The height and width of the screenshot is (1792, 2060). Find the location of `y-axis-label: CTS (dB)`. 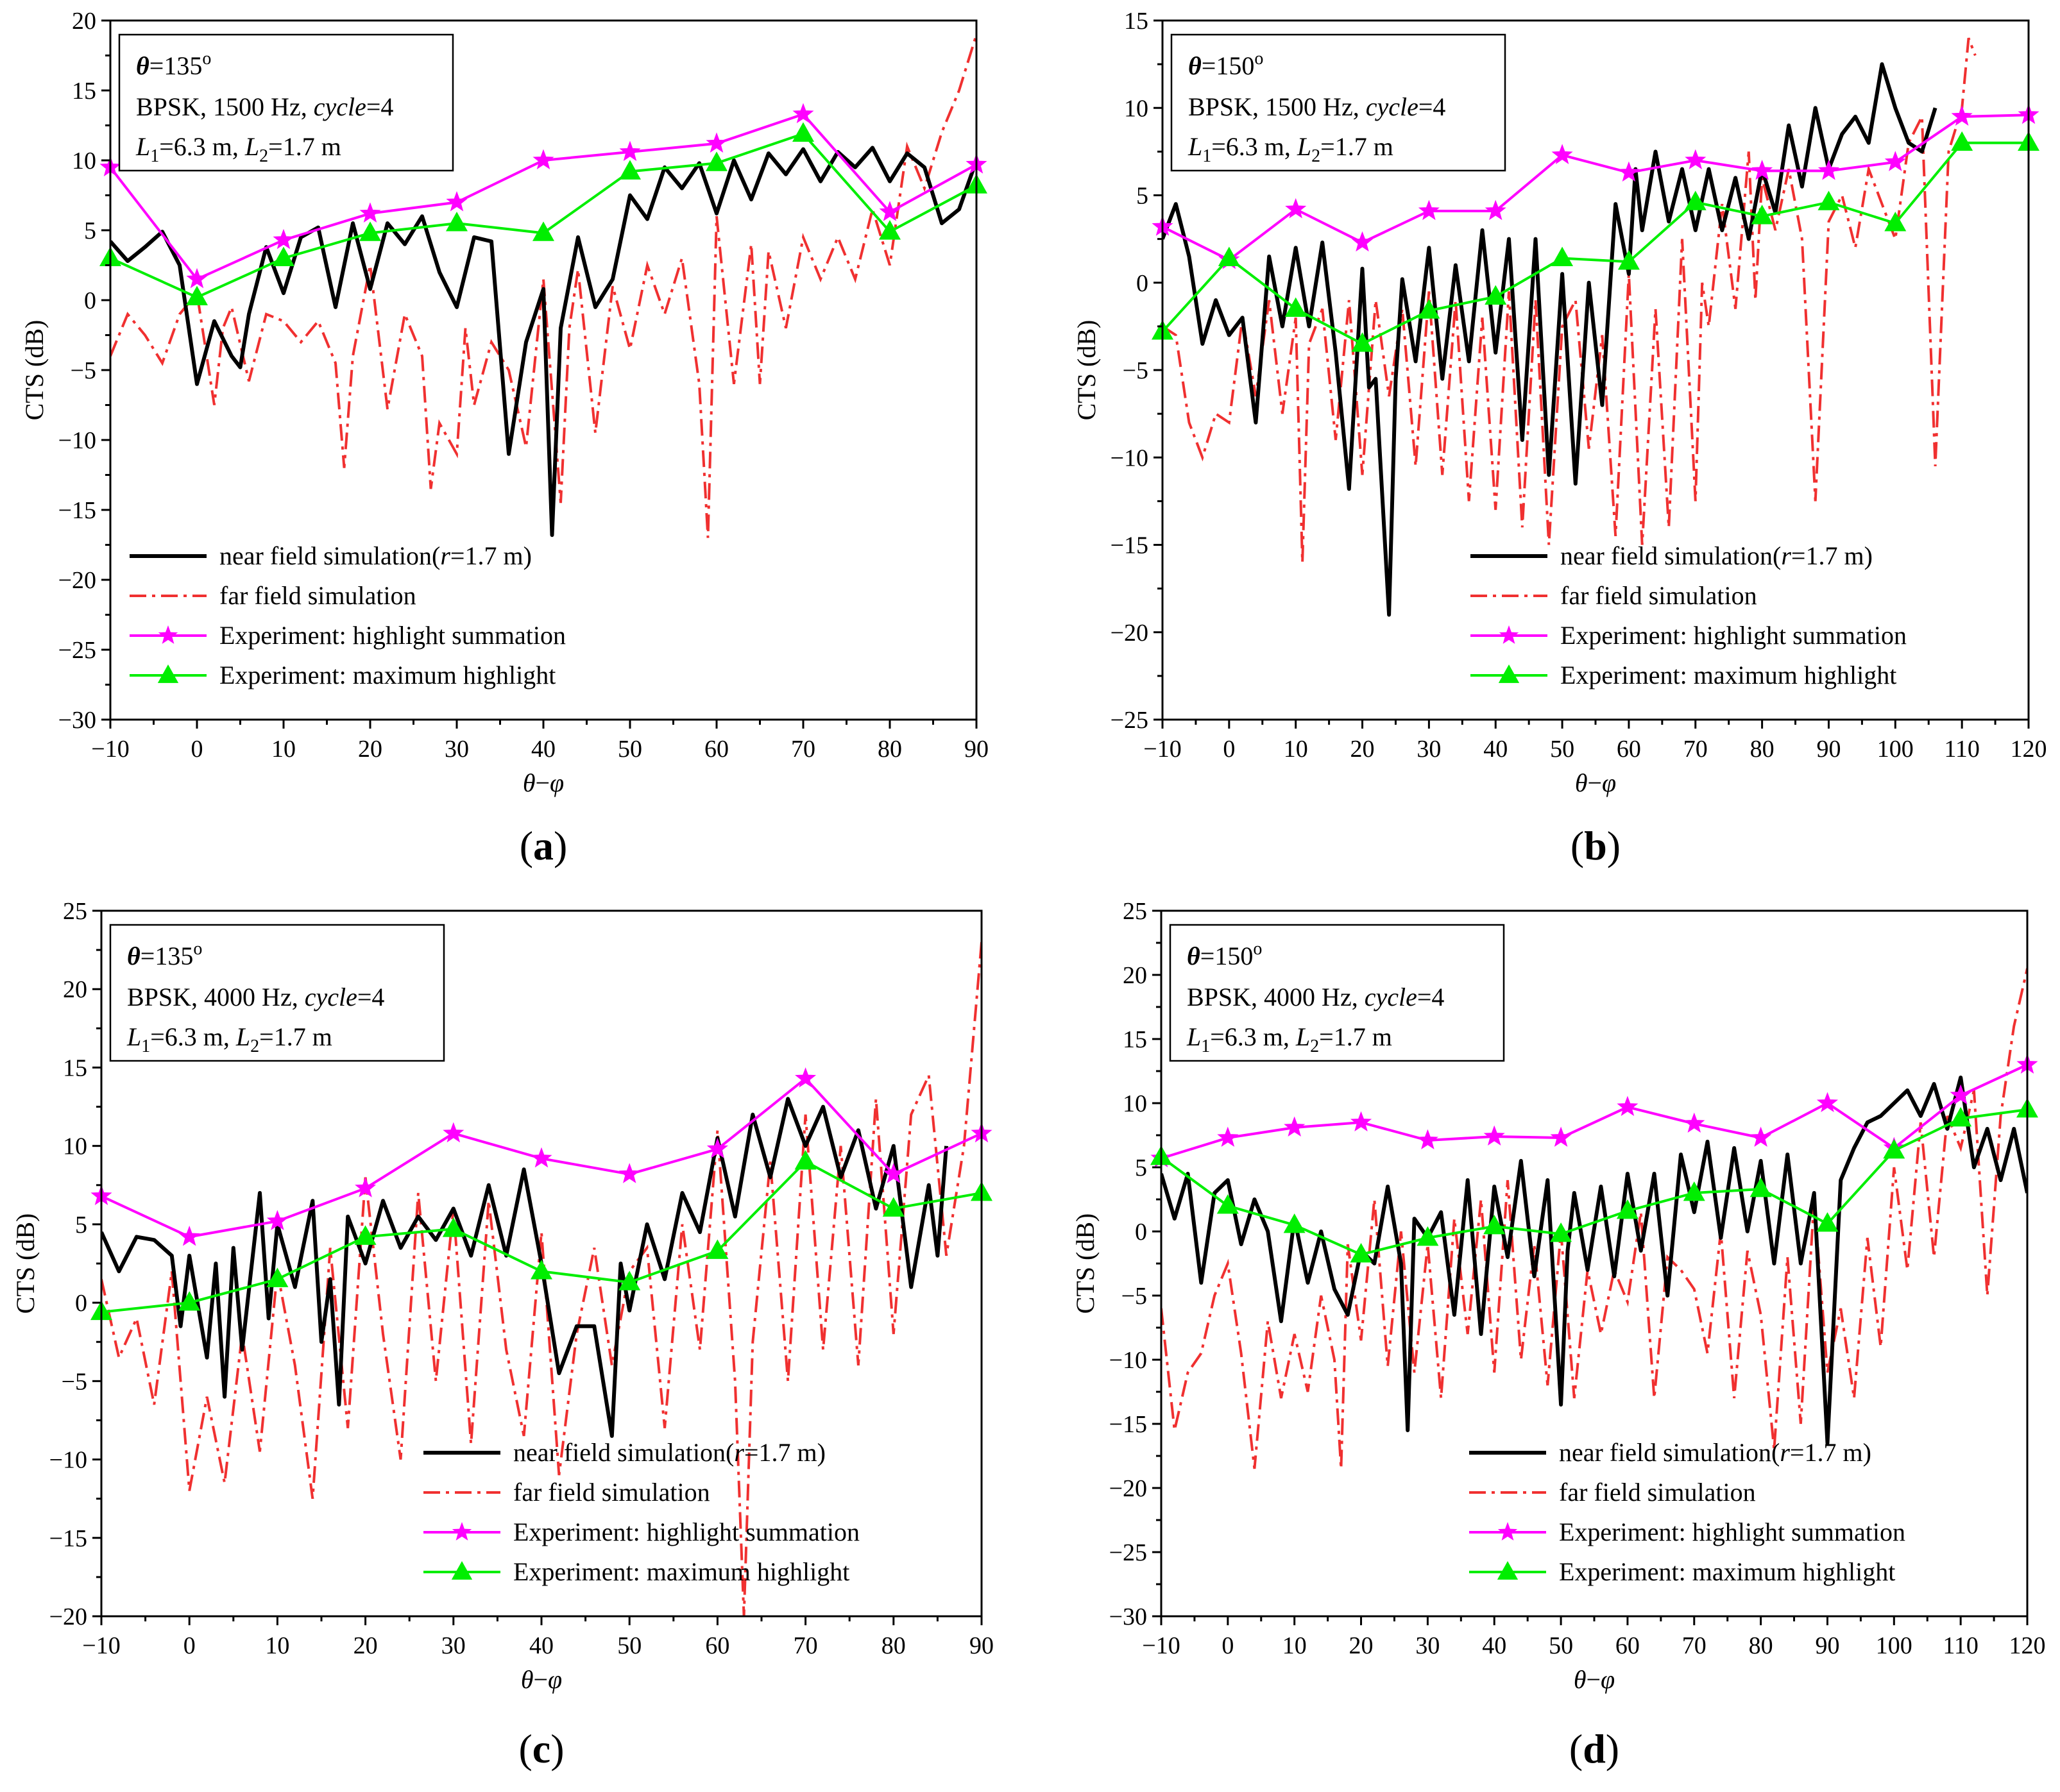

y-axis-label: CTS (dB) is located at coordinates (1086, 1264).